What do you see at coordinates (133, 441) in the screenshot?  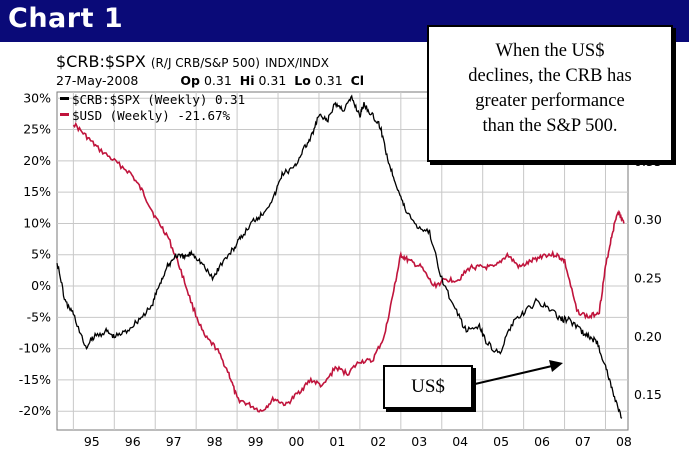 I see `x-tick-label: 96` at bounding box center [133, 441].